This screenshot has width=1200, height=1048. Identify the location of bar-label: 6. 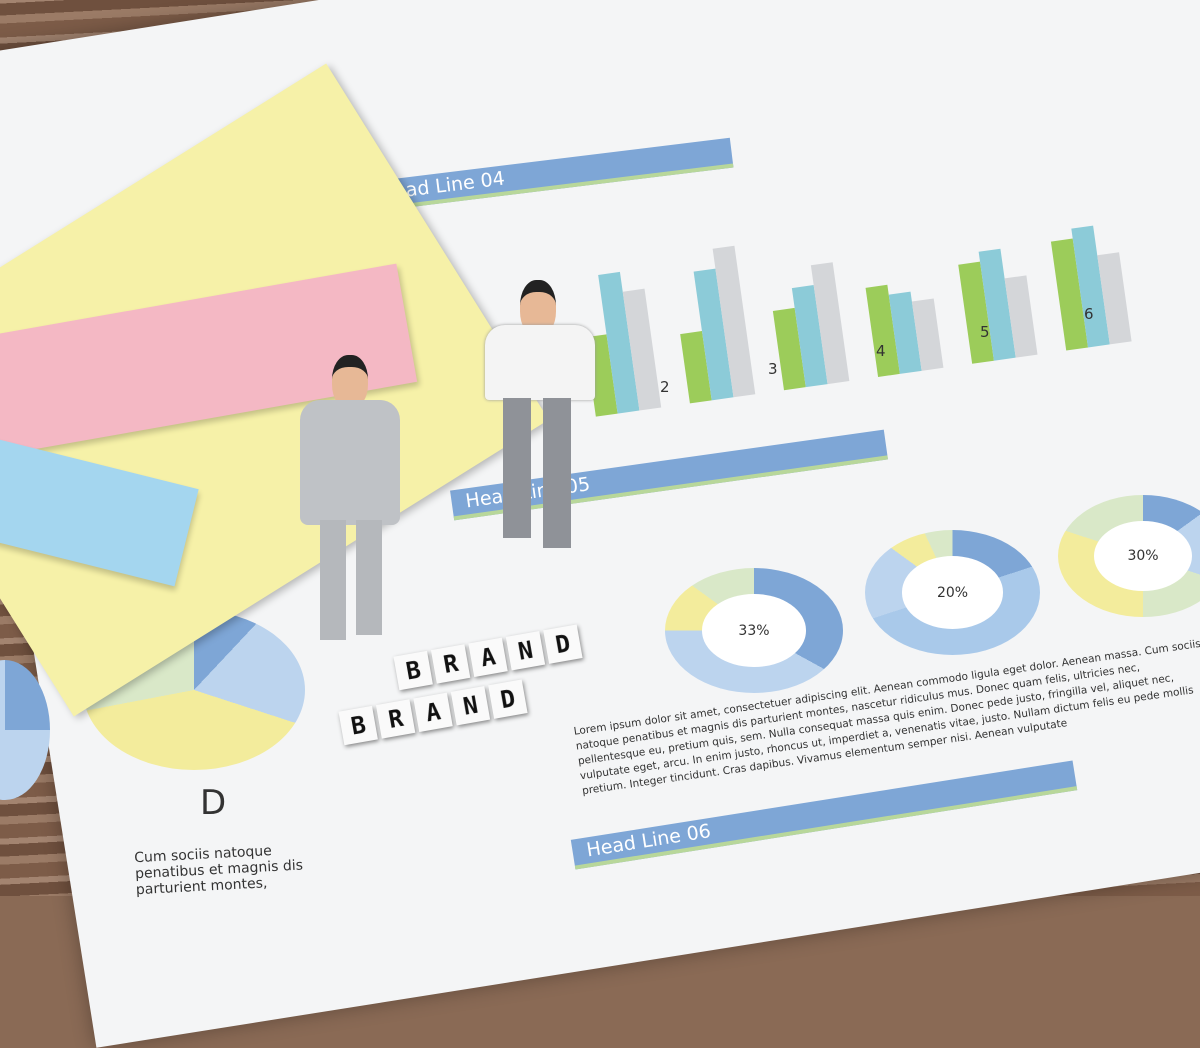
(1089, 314).